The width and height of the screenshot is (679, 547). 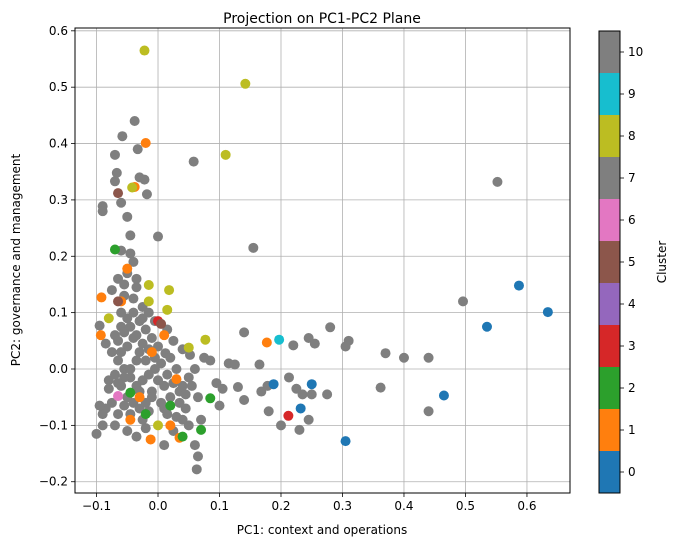 What do you see at coordinates (58, 313) in the screenshot?
I see `y-tick-label: 0.1` at bounding box center [58, 313].